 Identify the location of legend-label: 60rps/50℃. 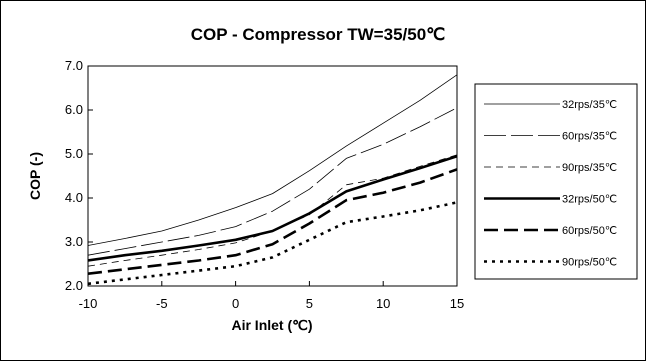
(589, 231).